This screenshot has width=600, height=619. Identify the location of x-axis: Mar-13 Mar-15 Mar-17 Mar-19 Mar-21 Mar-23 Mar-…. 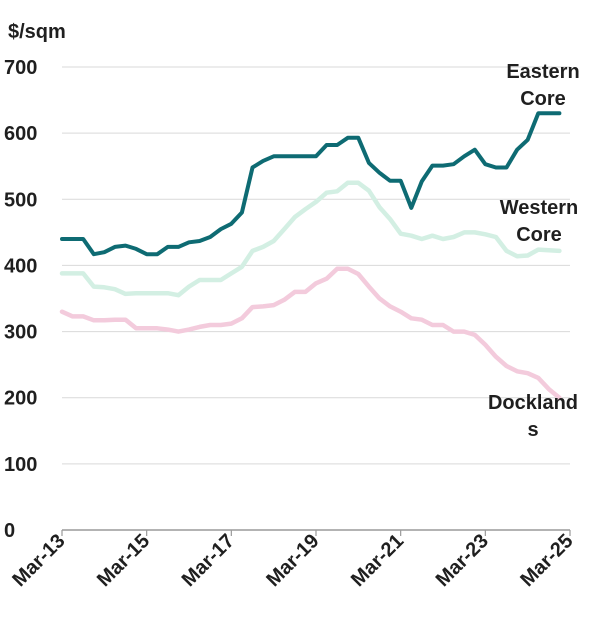
(292, 560).